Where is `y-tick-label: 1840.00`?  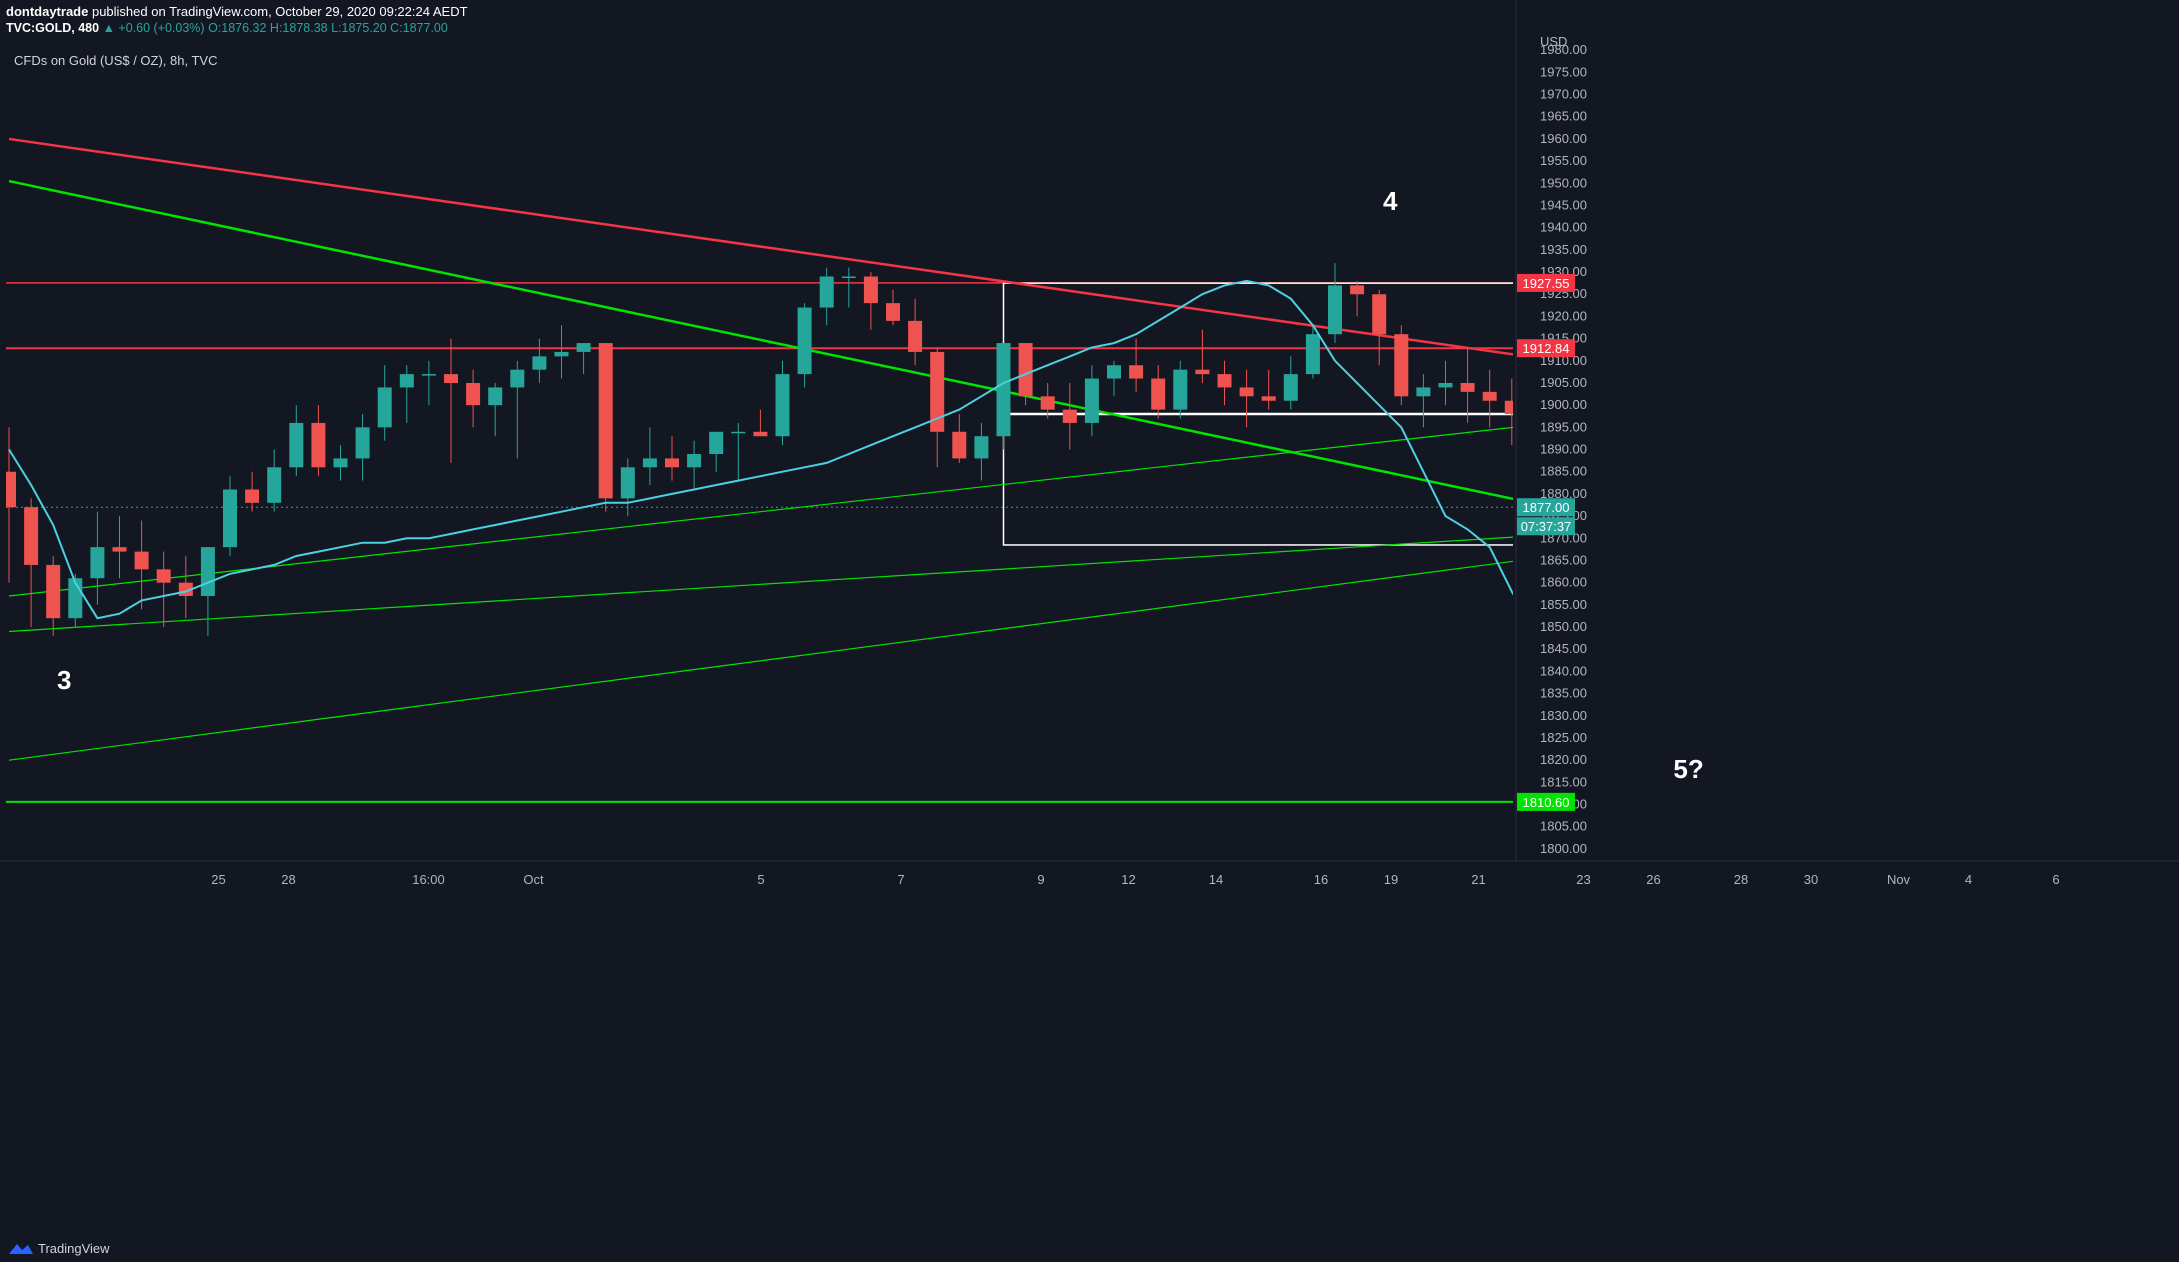
y-tick-label: 1840.00 is located at coordinates (1563, 670).